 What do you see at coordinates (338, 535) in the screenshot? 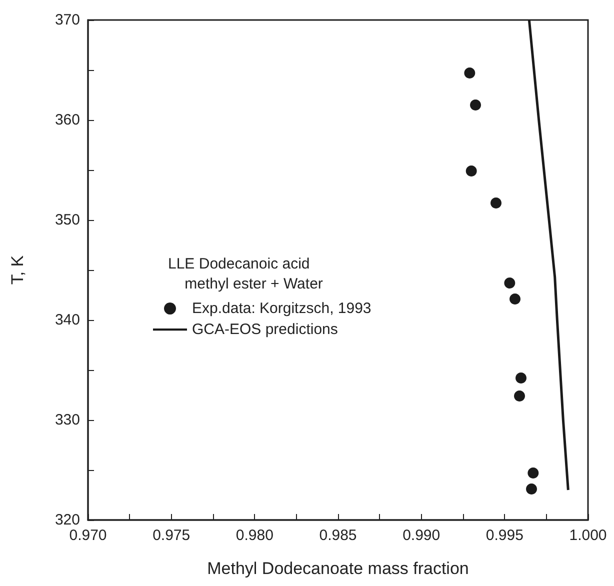
I see `x-tick-label: 0.985` at bounding box center [338, 535].